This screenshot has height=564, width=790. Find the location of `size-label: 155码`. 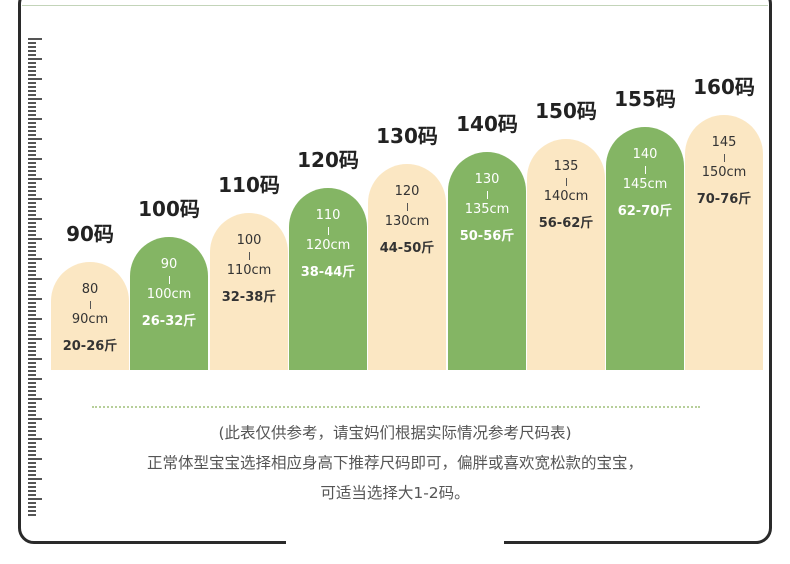

size-label: 155码 is located at coordinates (645, 99).